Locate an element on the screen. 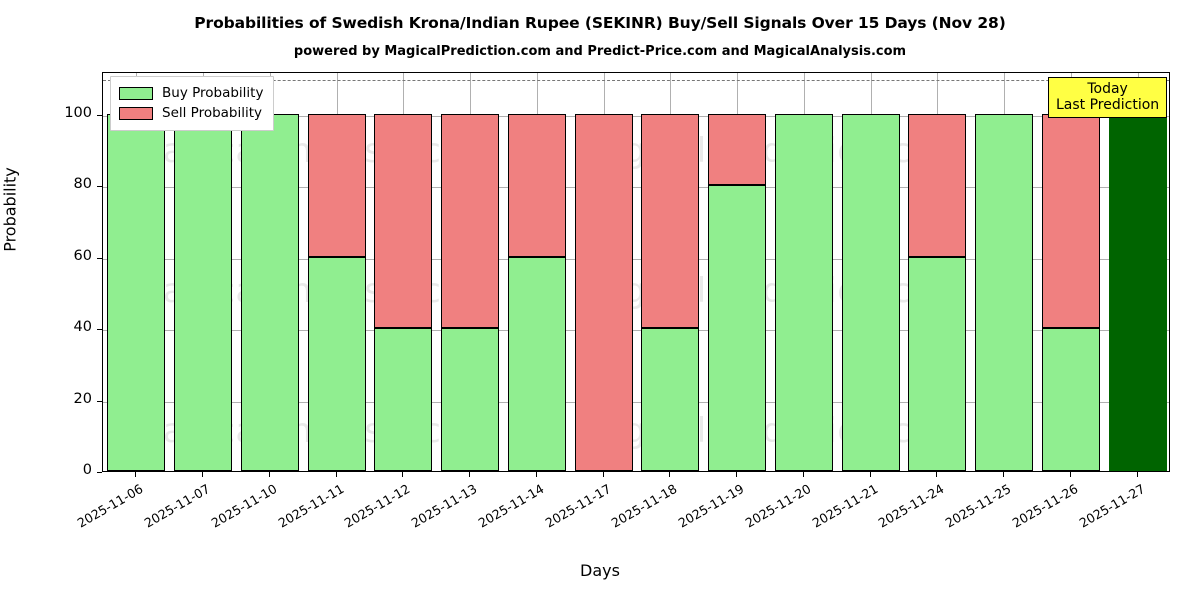 The height and width of the screenshot is (600, 1200). y-tick-label: 20 is located at coordinates (82, 398).